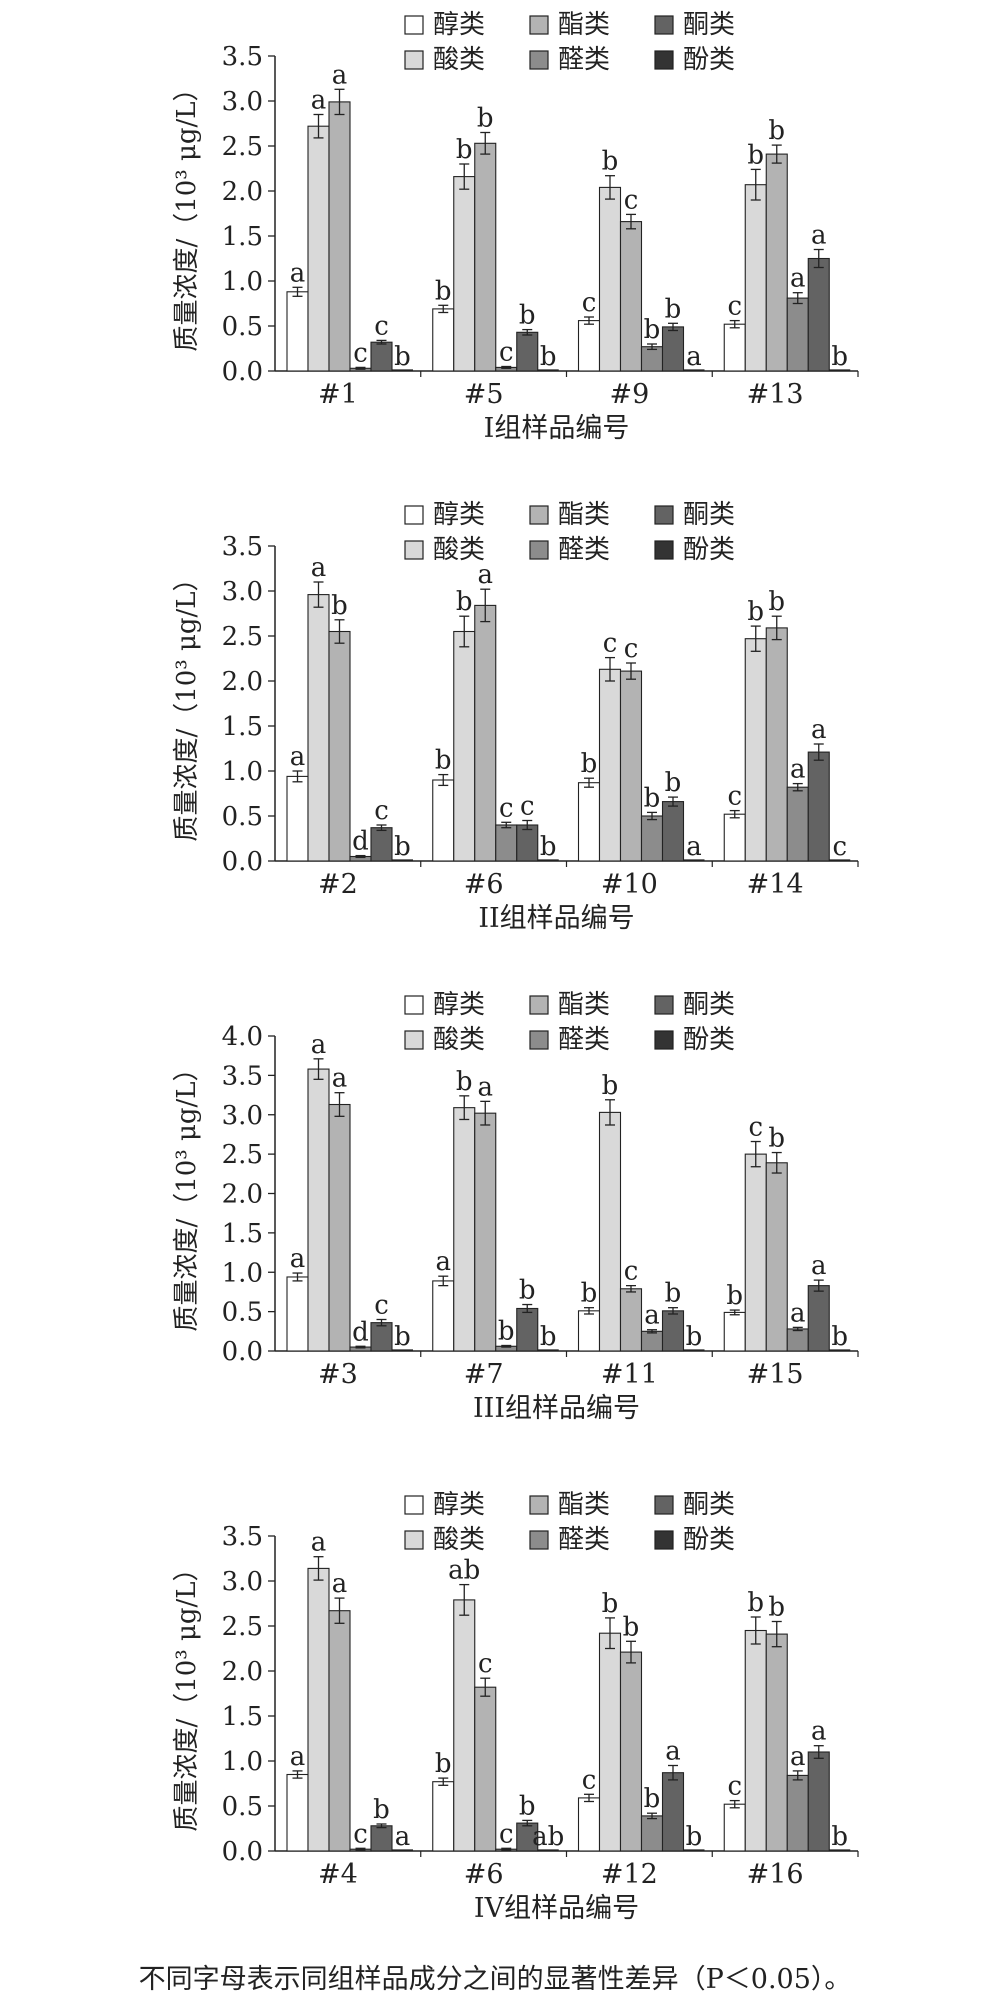 The image size is (990, 2005). Describe the element at coordinates (459, 1005) in the screenshot. I see `legend-label: 醇类` at that location.